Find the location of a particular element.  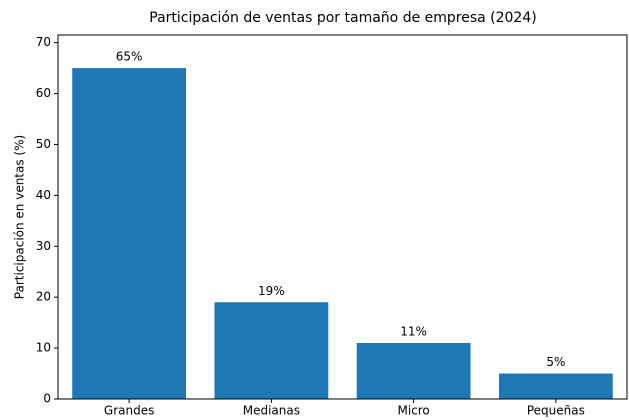

x-tick-label: Micro is located at coordinates (413, 411).